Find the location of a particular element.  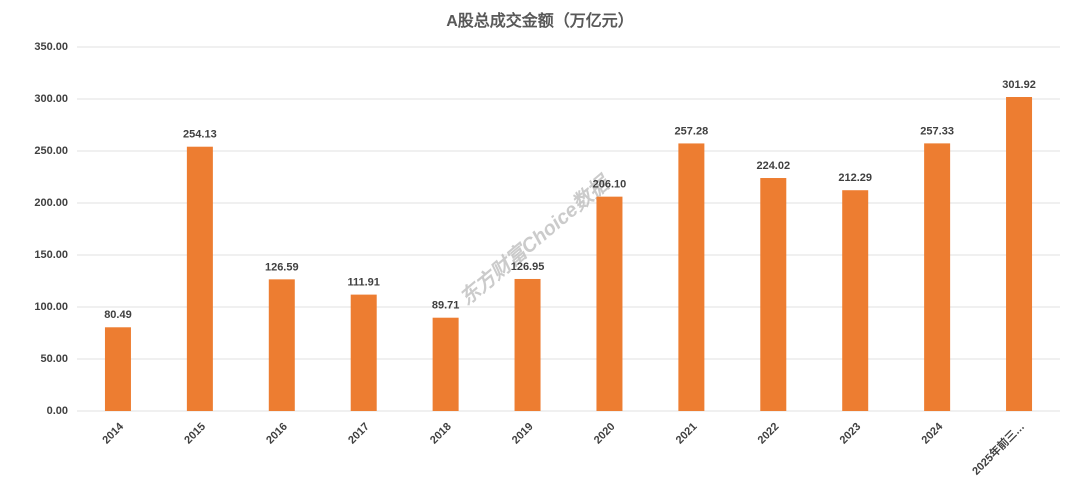

y-tick-label: 250.00 is located at coordinates (51, 151).